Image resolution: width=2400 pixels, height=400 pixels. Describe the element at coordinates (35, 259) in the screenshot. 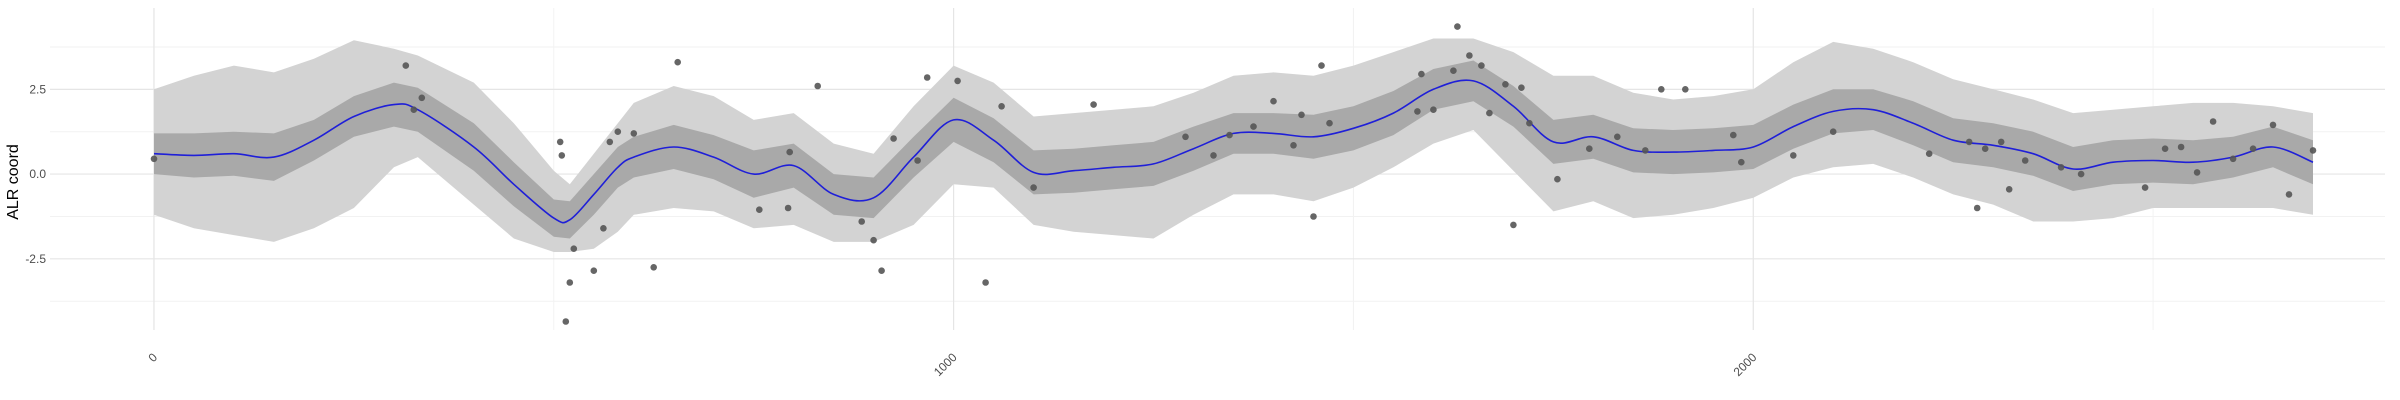

I see `y-tick-label: -2.5` at that location.